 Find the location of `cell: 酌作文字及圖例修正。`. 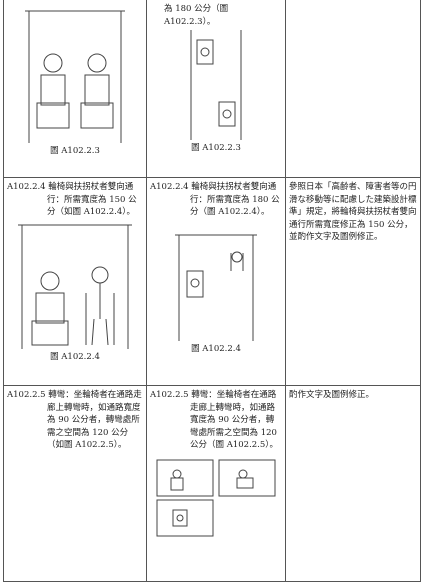

cell: 酌作文字及圖例修正。 is located at coordinates (353, 483).